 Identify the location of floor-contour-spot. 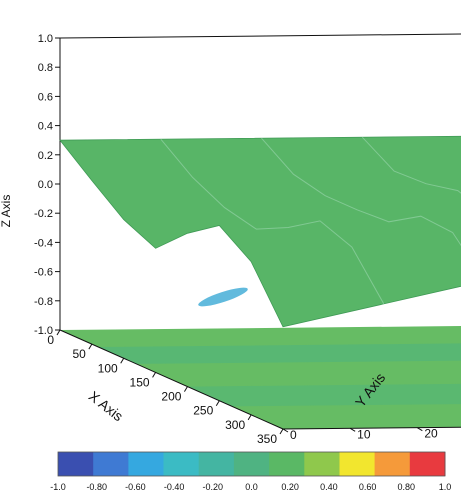
(223, 297).